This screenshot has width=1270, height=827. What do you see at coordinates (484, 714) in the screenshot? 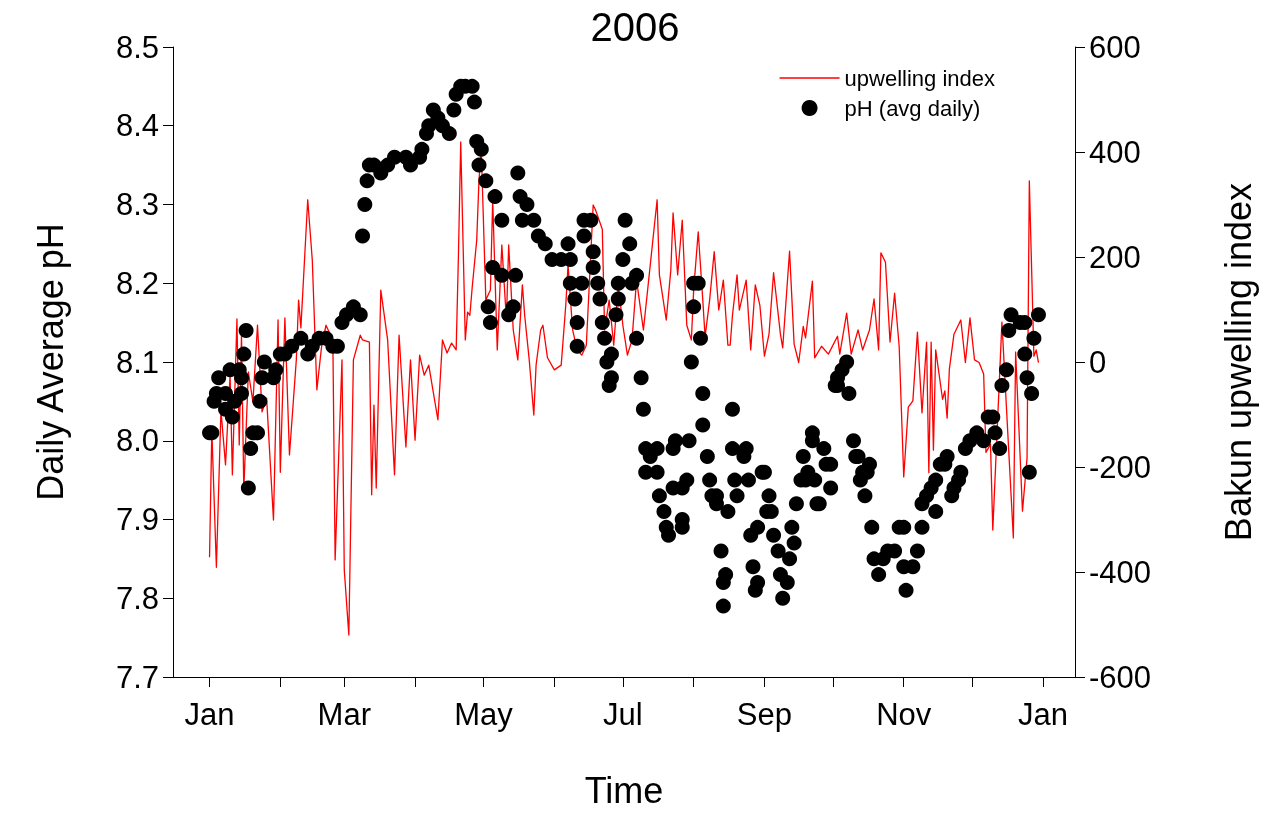
I see `x-tick-label: May` at bounding box center [484, 714].